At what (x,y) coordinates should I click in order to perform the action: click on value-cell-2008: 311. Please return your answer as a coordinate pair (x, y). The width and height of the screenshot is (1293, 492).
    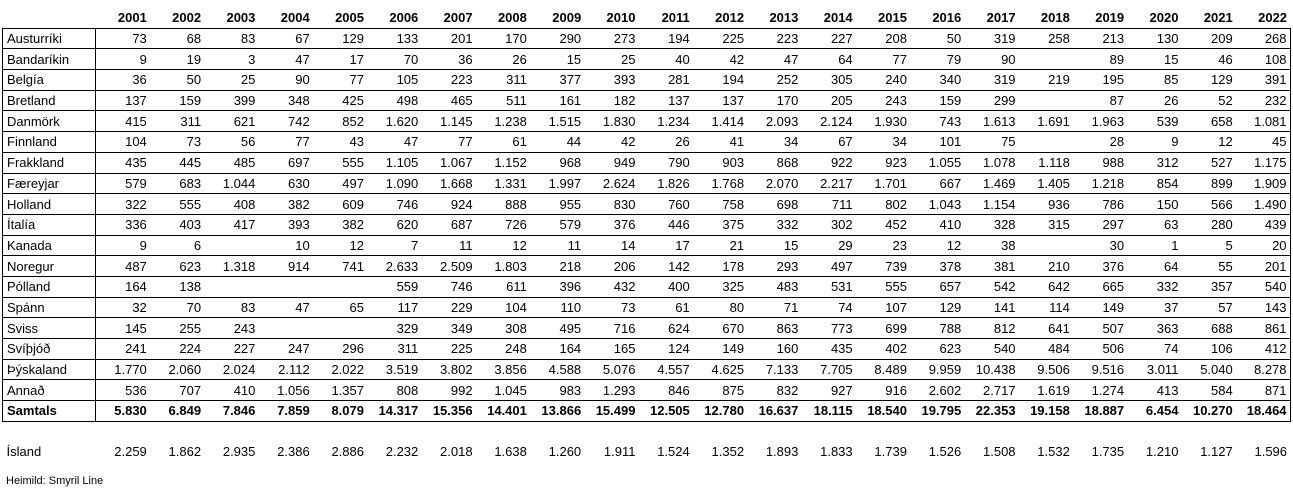
    Looking at the image, I should click on (502, 80).